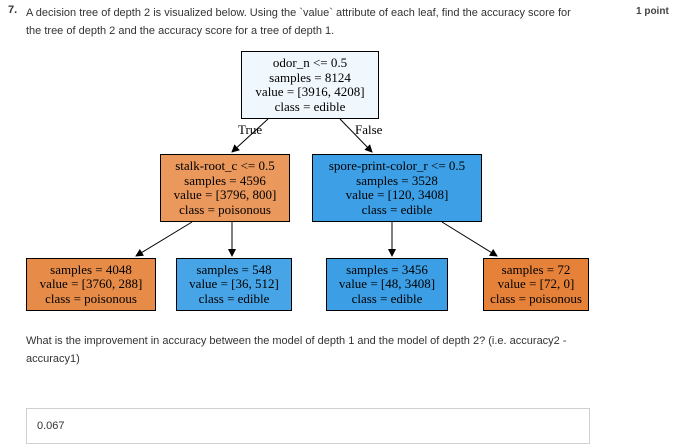  I want to click on node-samples: samples = 4596, so click(225, 180).